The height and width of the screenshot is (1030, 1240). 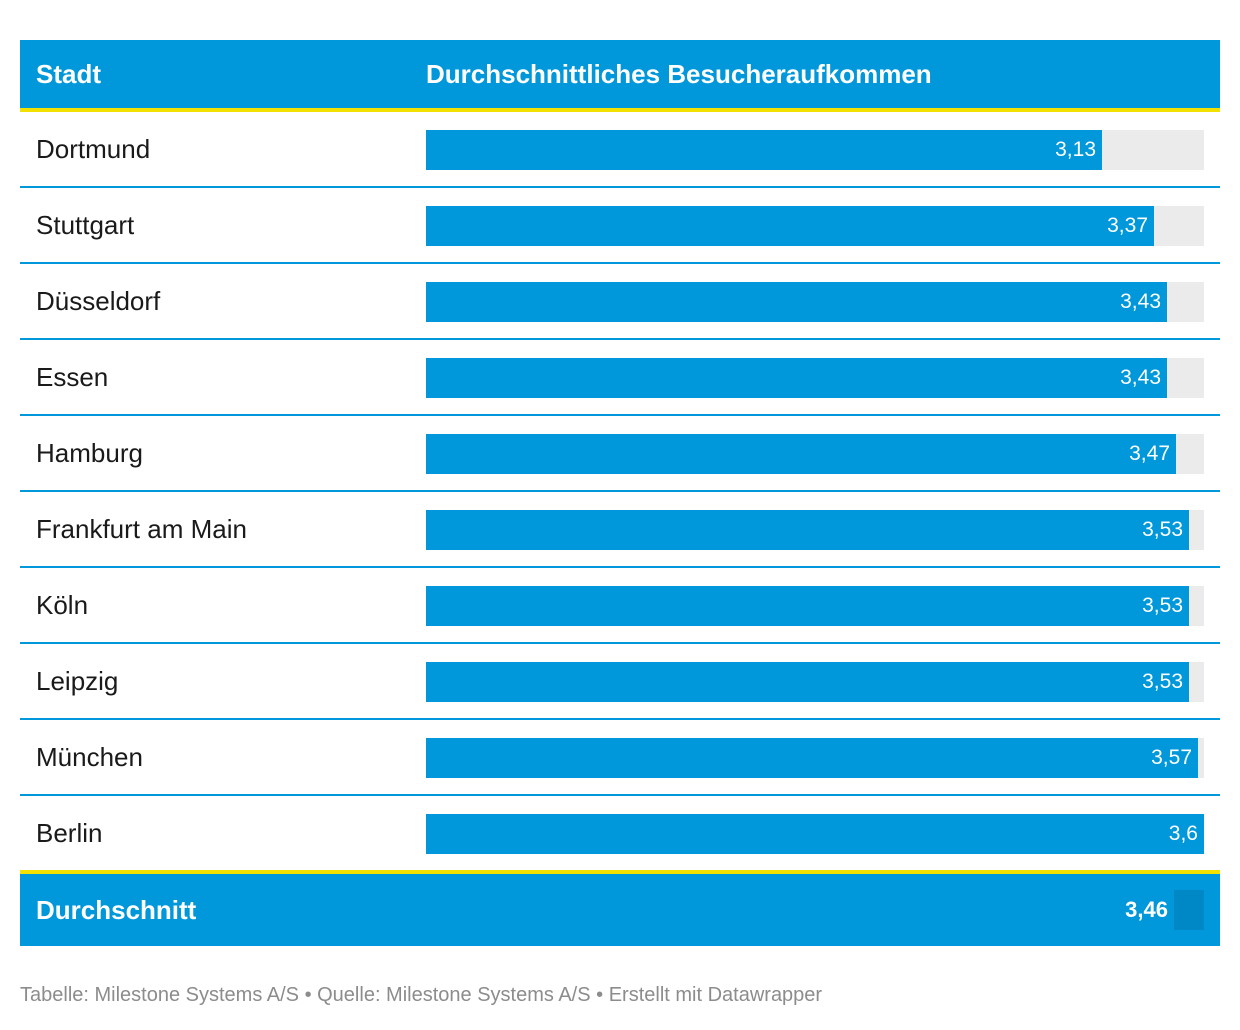 I want to click on table-row: Stuttgart 3,37, so click(x=620, y=226).